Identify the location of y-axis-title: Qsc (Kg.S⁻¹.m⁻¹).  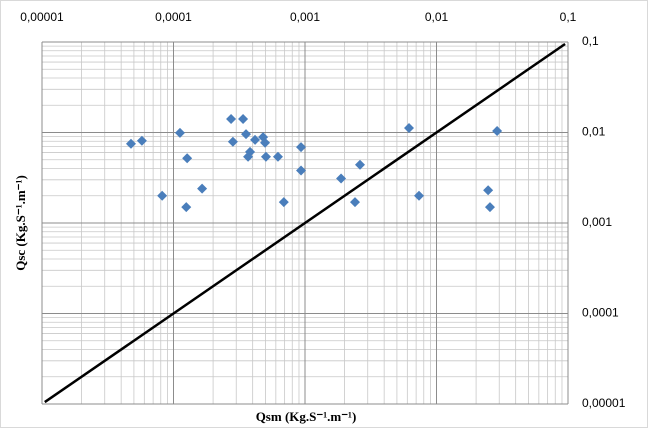
(20, 223).